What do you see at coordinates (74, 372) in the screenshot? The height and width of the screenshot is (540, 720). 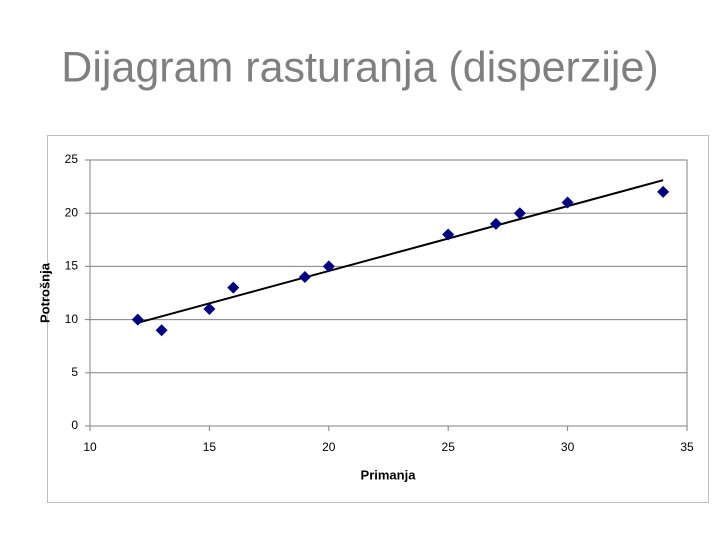 I see `y-tick-label: 5` at bounding box center [74, 372].